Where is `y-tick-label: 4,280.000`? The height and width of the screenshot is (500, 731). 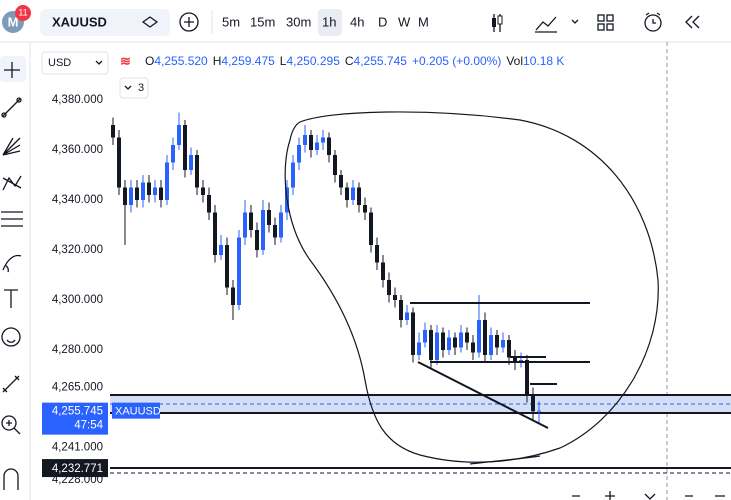 y-tick-label: 4,280.000 is located at coordinates (77, 350).